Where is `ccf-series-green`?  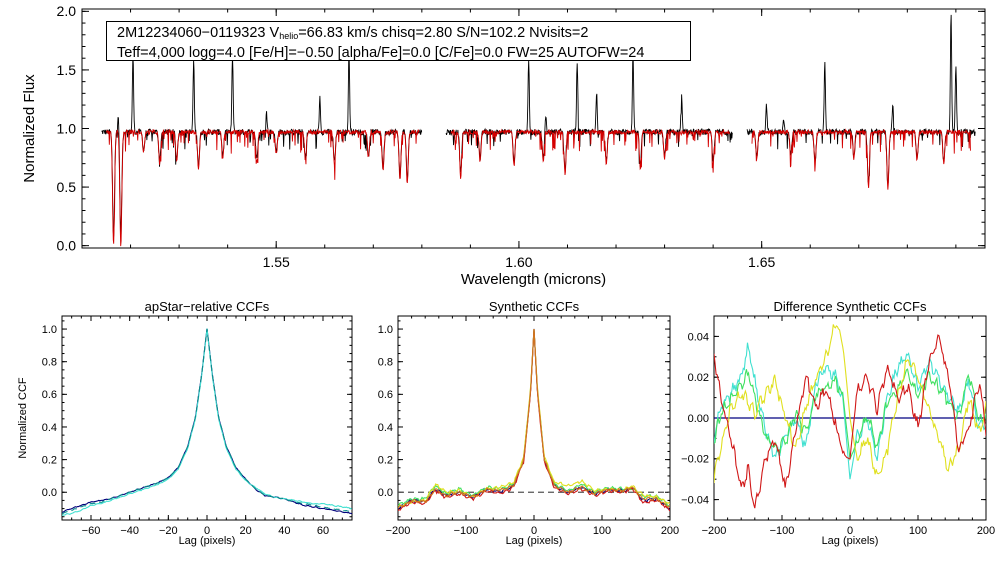 ccf-series-green is located at coordinates (534, 418).